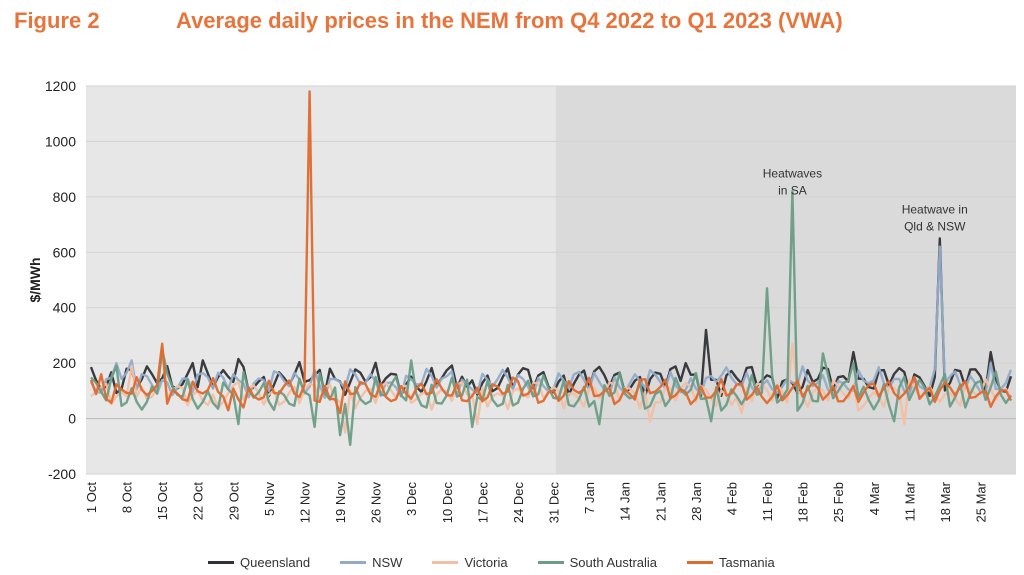  What do you see at coordinates (625, 501) in the screenshot?
I see `x-tick-label: 14 Jan` at bounding box center [625, 501].